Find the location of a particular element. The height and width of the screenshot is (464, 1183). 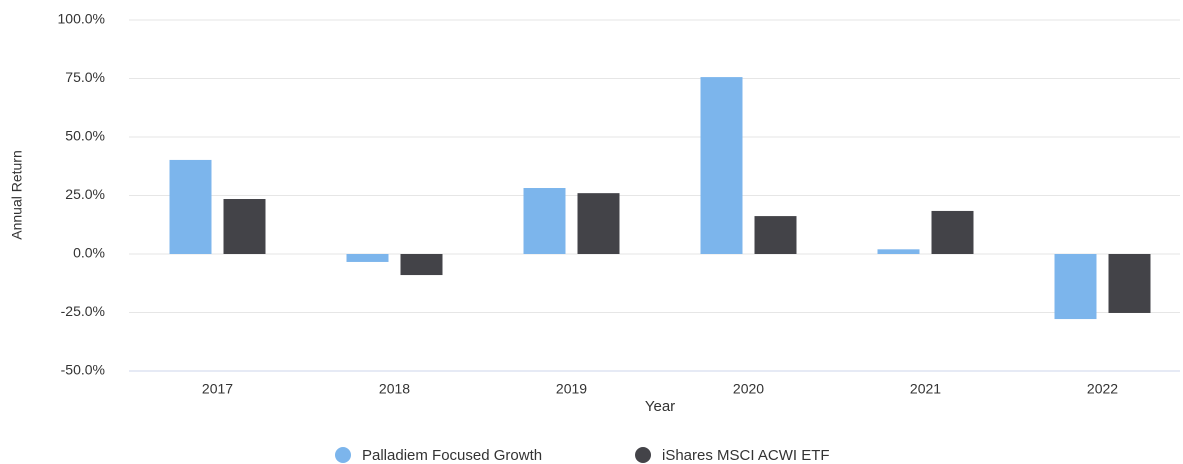

x-tick-label: 2020 is located at coordinates (748, 389).